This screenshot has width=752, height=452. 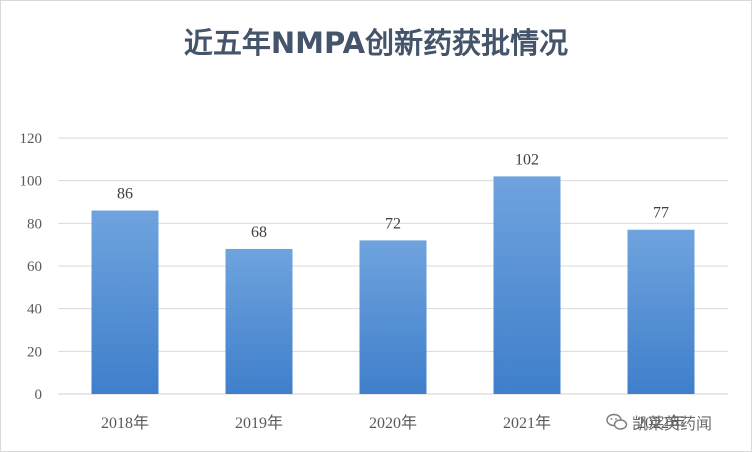 What do you see at coordinates (39, 395) in the screenshot?
I see `y-tick-label: 0` at bounding box center [39, 395].